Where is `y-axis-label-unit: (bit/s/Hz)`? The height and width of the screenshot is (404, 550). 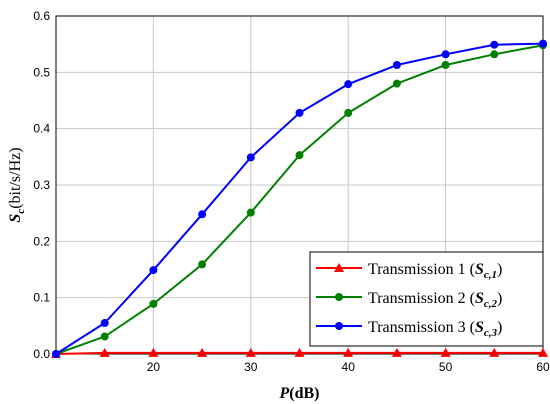
y-axis-label-unit: (bit/s/Hz) is located at coordinates (15, 177).